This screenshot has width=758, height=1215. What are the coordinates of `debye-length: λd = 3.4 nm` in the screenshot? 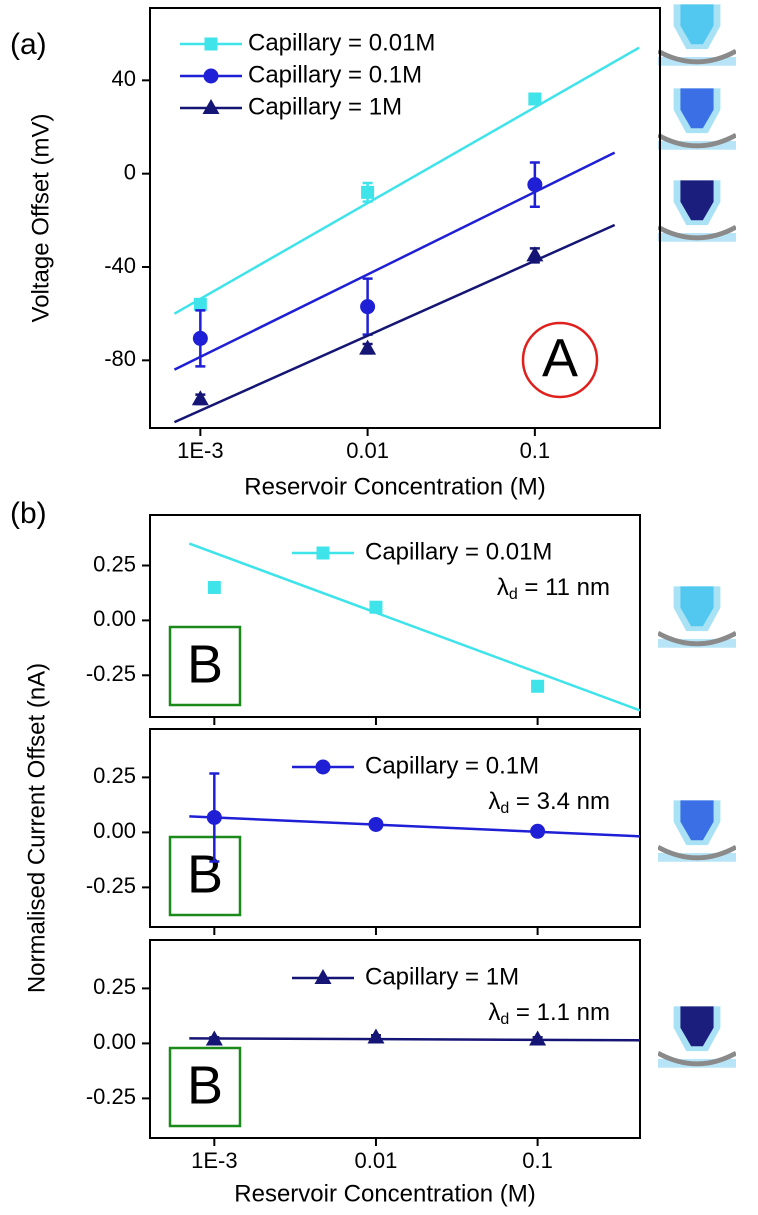 It's located at (549, 802).